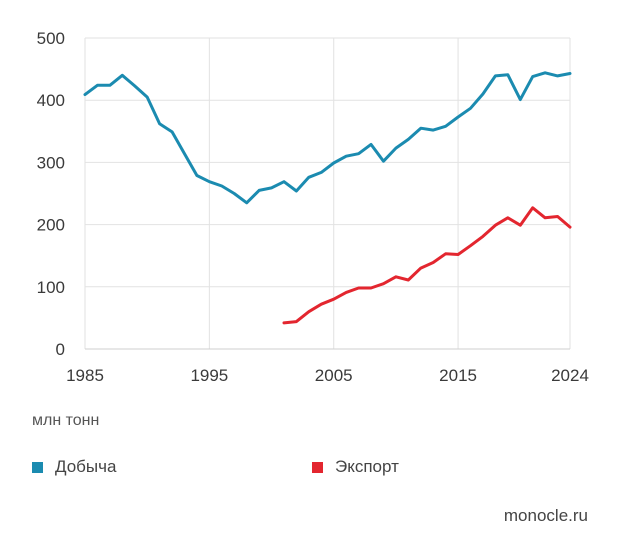 This screenshot has width=620, height=552. What do you see at coordinates (545, 515) in the screenshot?
I see `source-label: monocle.ru` at bounding box center [545, 515].